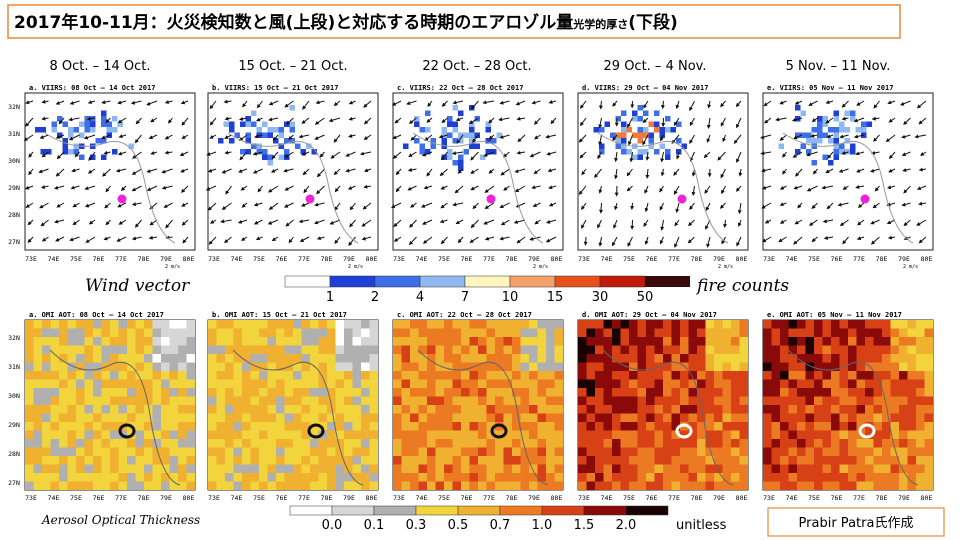 Image resolution: width=960 pixels, height=540 pixels. I want to click on lon-label: 79E, so click(349, 498).